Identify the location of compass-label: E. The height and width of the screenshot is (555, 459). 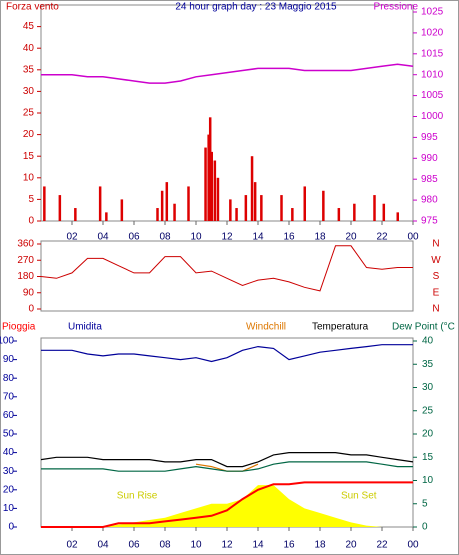
(436, 292).